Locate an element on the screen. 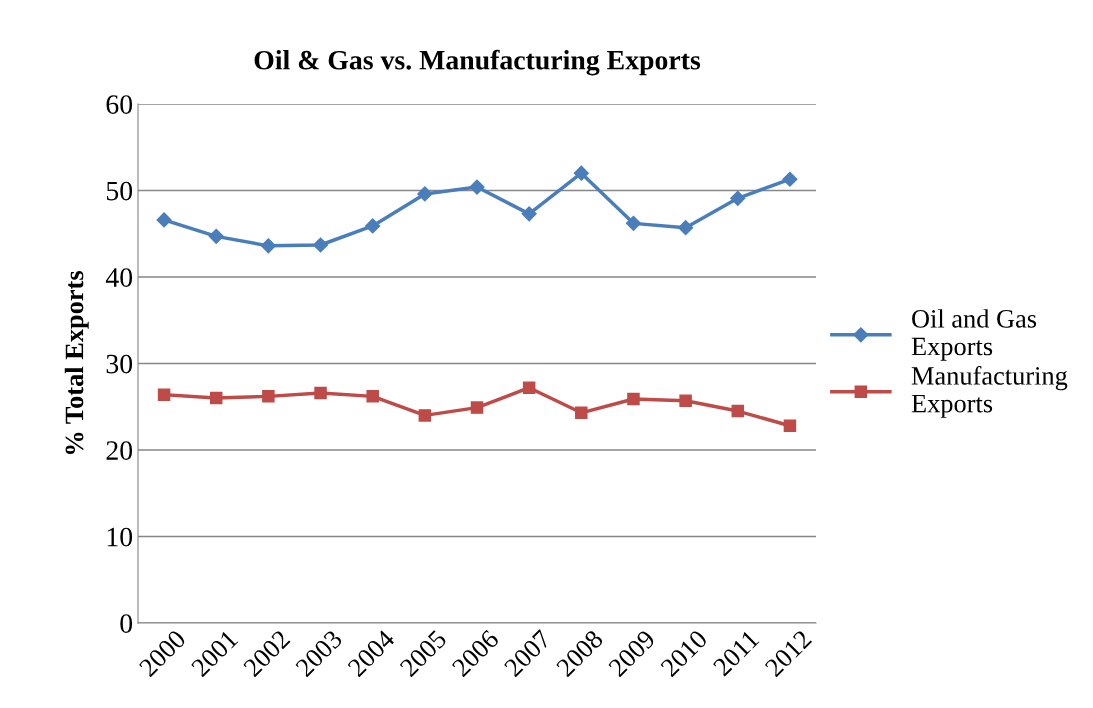 The width and height of the screenshot is (1093, 708). y-tick-label: 60 is located at coordinates (119, 104).